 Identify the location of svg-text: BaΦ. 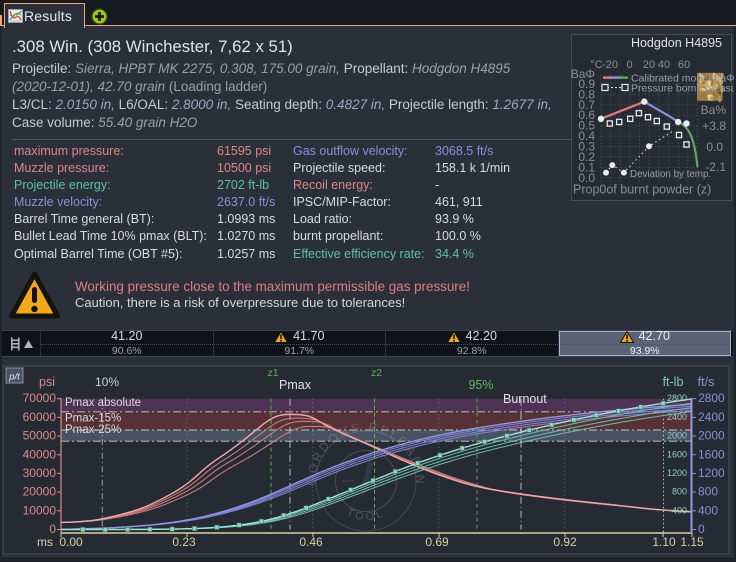
(583, 74).